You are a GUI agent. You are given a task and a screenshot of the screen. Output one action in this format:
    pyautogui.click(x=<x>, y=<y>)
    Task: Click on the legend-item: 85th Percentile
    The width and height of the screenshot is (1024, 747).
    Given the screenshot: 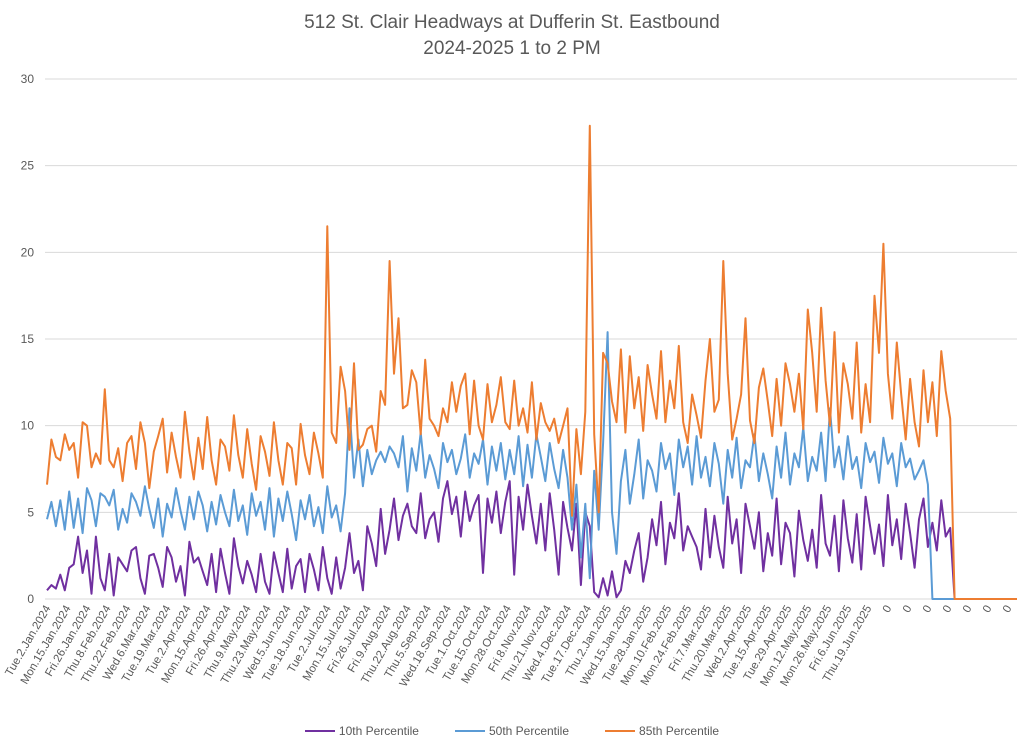 What is the action you would take?
    pyautogui.click(x=662, y=731)
    